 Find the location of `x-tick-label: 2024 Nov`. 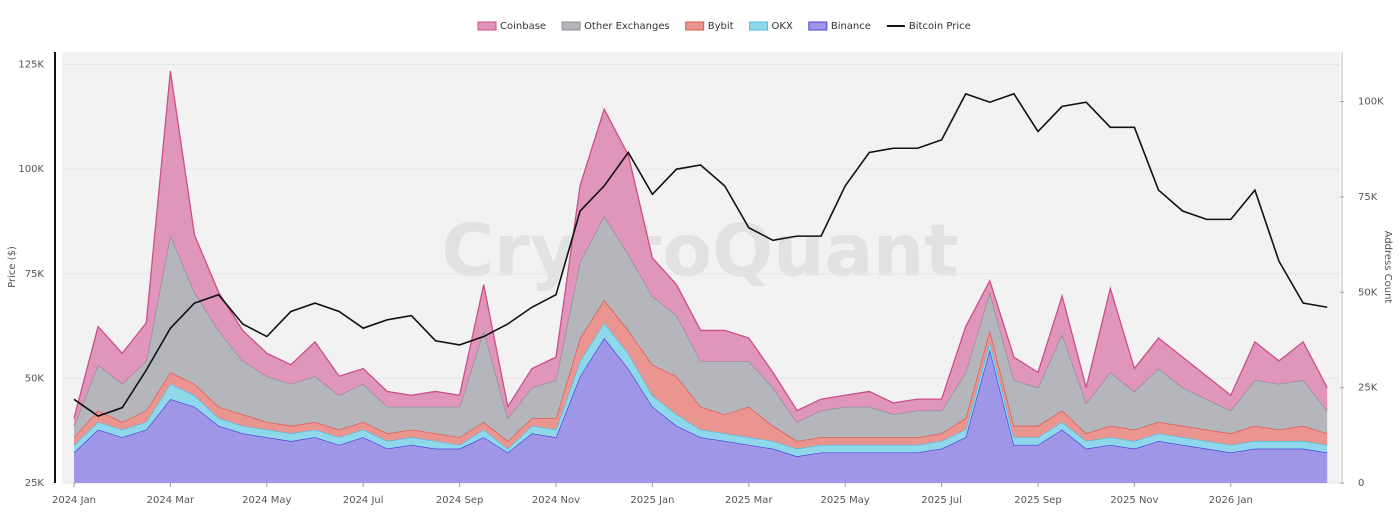

x-tick-label: 2024 Nov is located at coordinates (556, 500).